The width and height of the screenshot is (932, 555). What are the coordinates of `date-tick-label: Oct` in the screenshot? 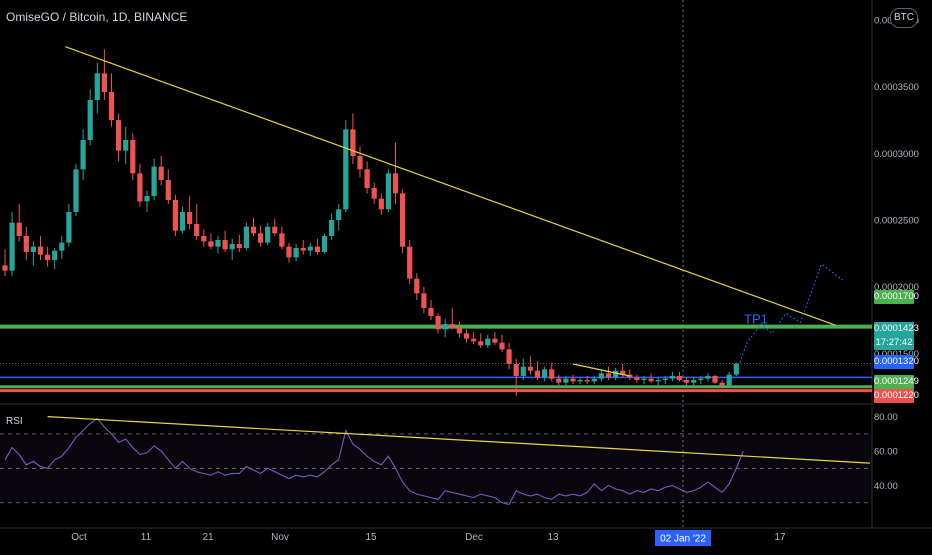 It's located at (79, 537).